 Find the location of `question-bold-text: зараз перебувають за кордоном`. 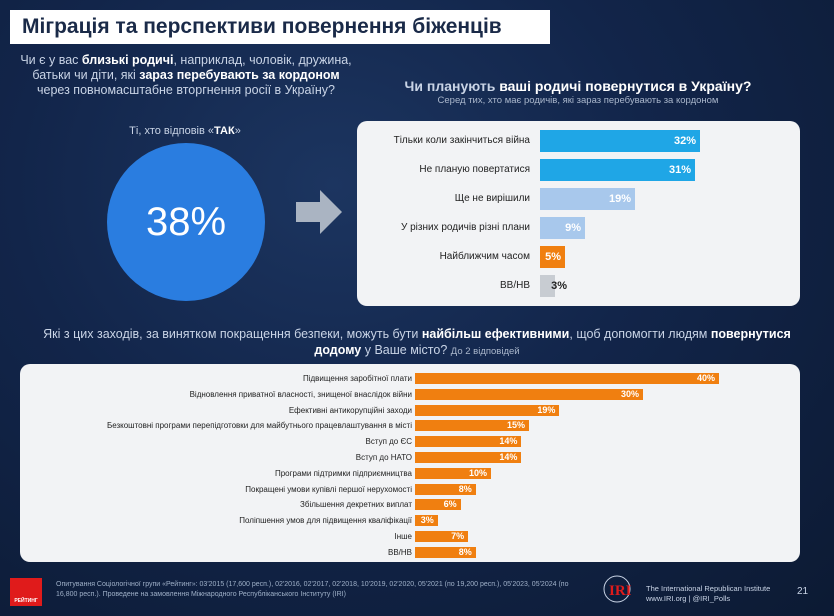

question-bold-text: зараз перебувають за кордоном is located at coordinates (239, 75).